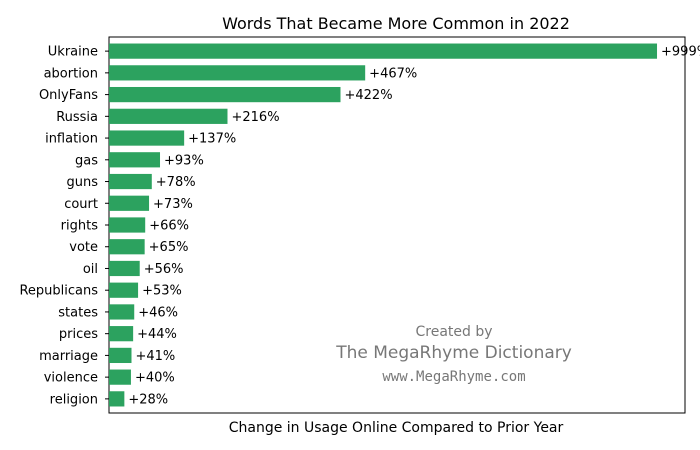  What do you see at coordinates (68, 356) in the screenshot?
I see `category-label: marriage` at bounding box center [68, 356].